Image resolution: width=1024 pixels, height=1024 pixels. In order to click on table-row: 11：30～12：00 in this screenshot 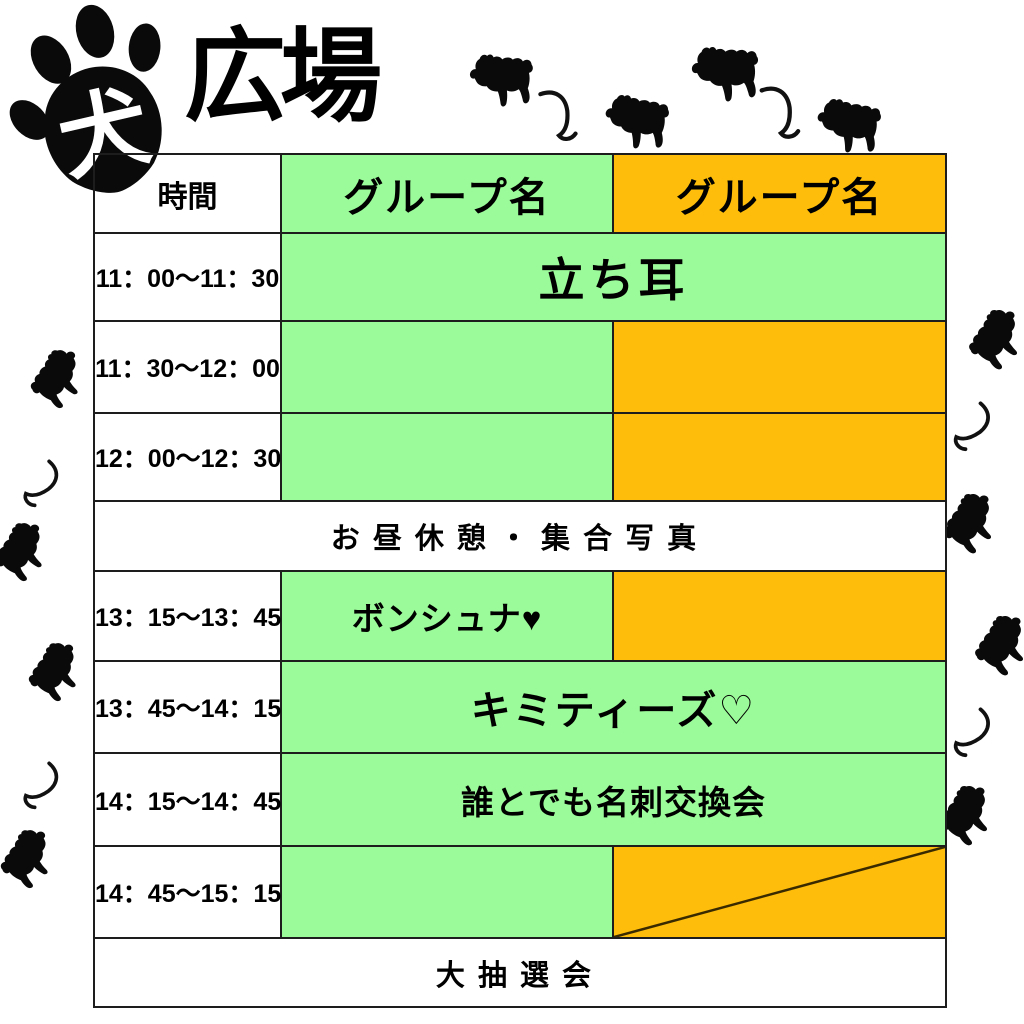, I will do `click(520, 367)`.